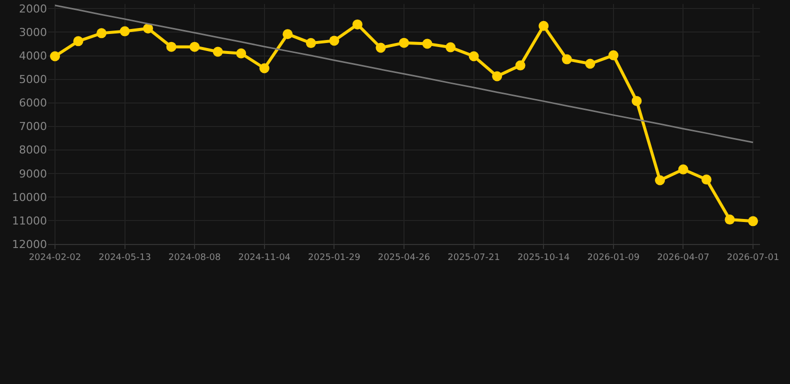  What do you see at coordinates (55, 257) in the screenshot?
I see `x-tick-label: 2024-02-02` at bounding box center [55, 257].